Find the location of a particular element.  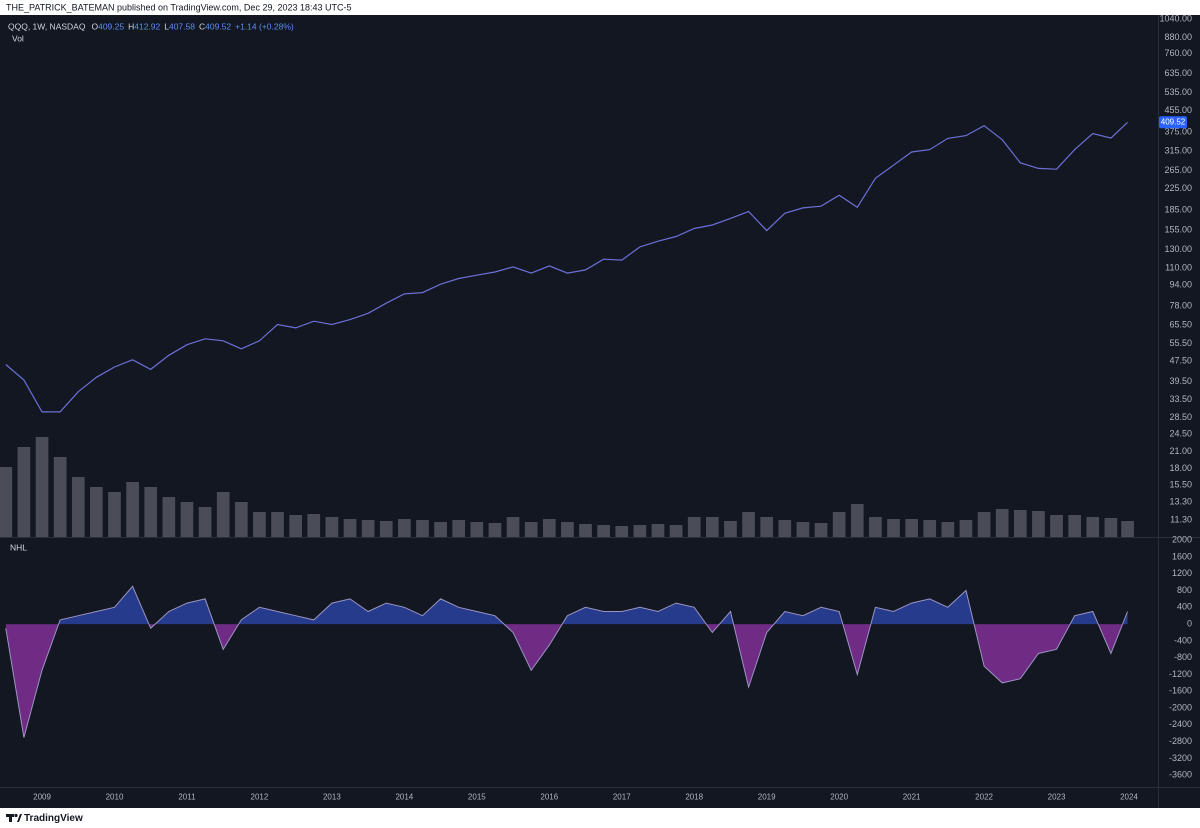

x-tick-label: 2021 is located at coordinates (912, 797).